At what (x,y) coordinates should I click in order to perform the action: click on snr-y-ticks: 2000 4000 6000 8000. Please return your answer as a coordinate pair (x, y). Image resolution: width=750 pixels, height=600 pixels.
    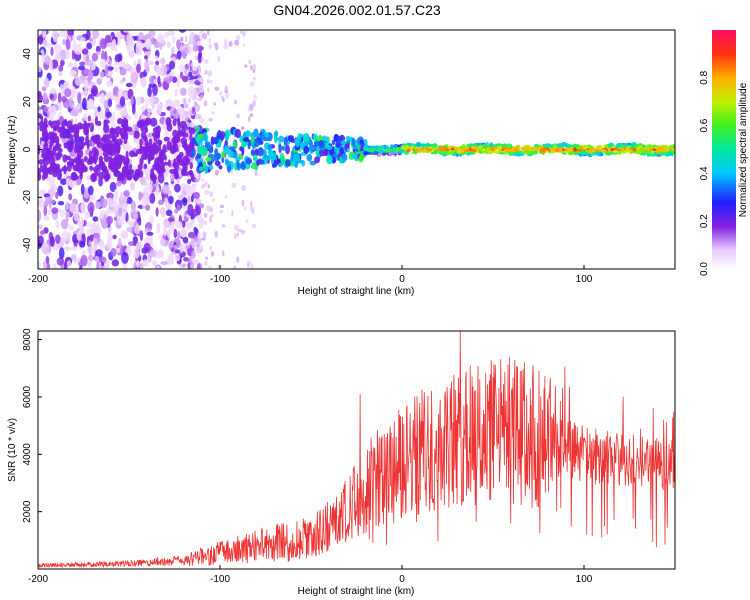
    Looking at the image, I should click on (32, 425).